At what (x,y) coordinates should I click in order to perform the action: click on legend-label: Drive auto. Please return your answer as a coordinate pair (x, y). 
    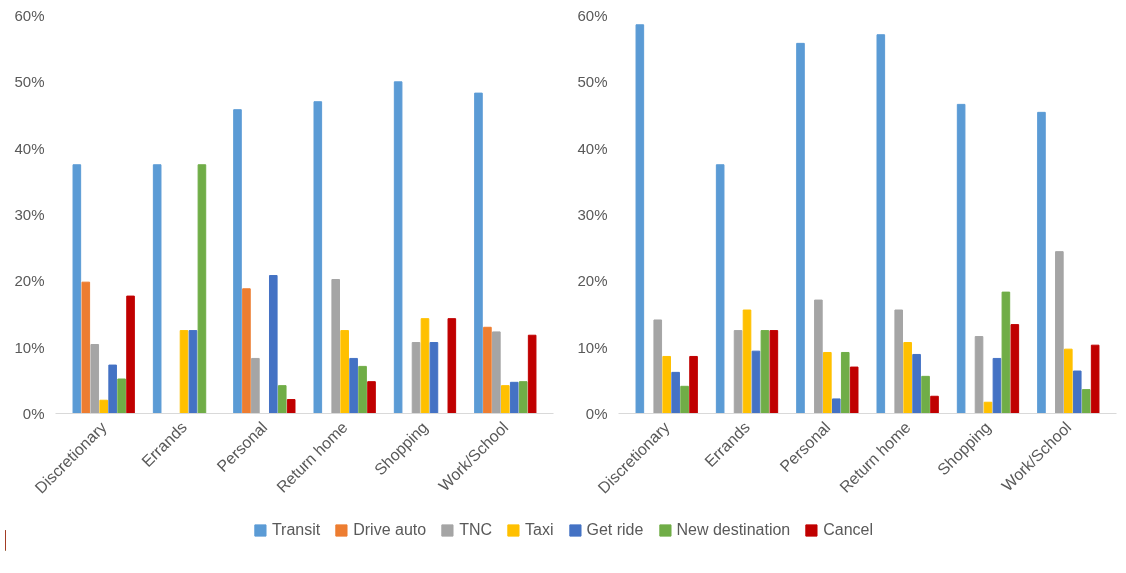
    Looking at the image, I should click on (390, 530).